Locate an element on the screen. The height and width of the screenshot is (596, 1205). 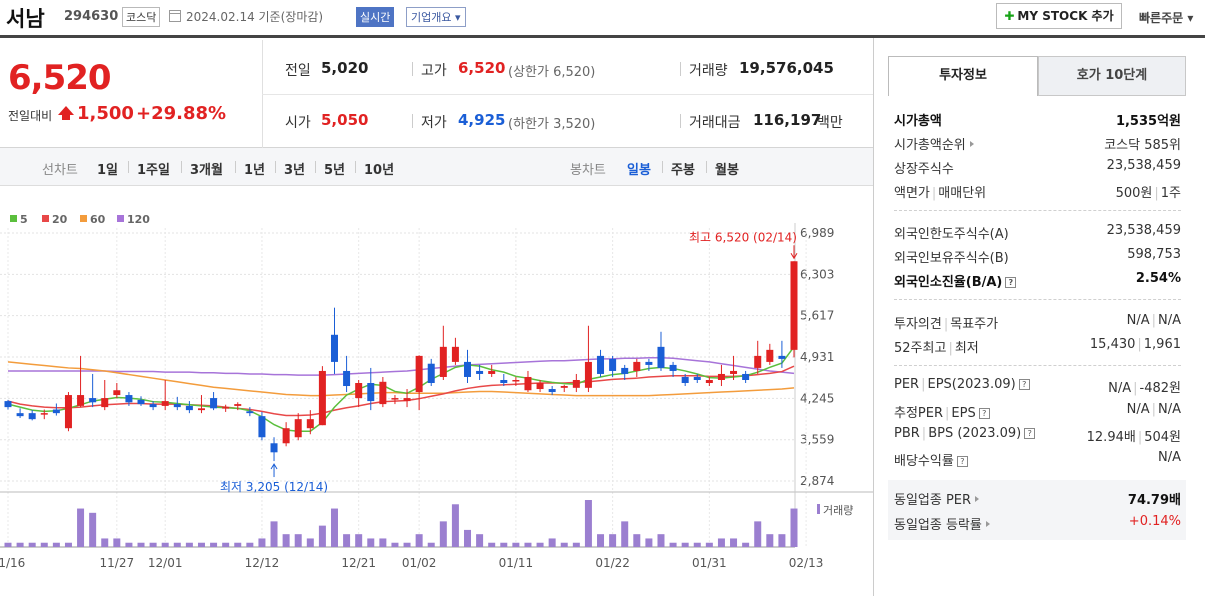
tab-1day: 1일 is located at coordinates (108, 170).